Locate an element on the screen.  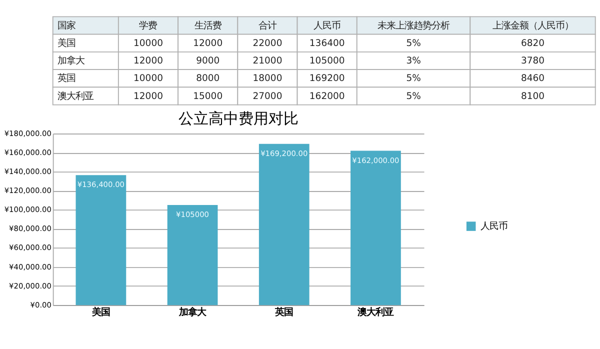
category-label: 加拿大 is located at coordinates (71, 61).